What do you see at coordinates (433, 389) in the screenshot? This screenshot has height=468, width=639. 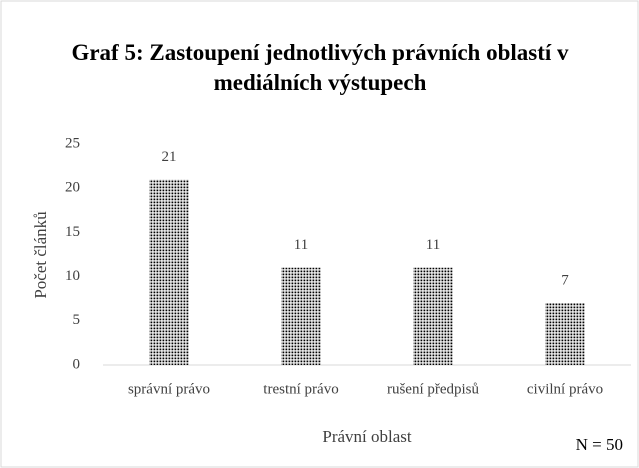 I see `x-tick-label: rušení předpisů` at bounding box center [433, 389].